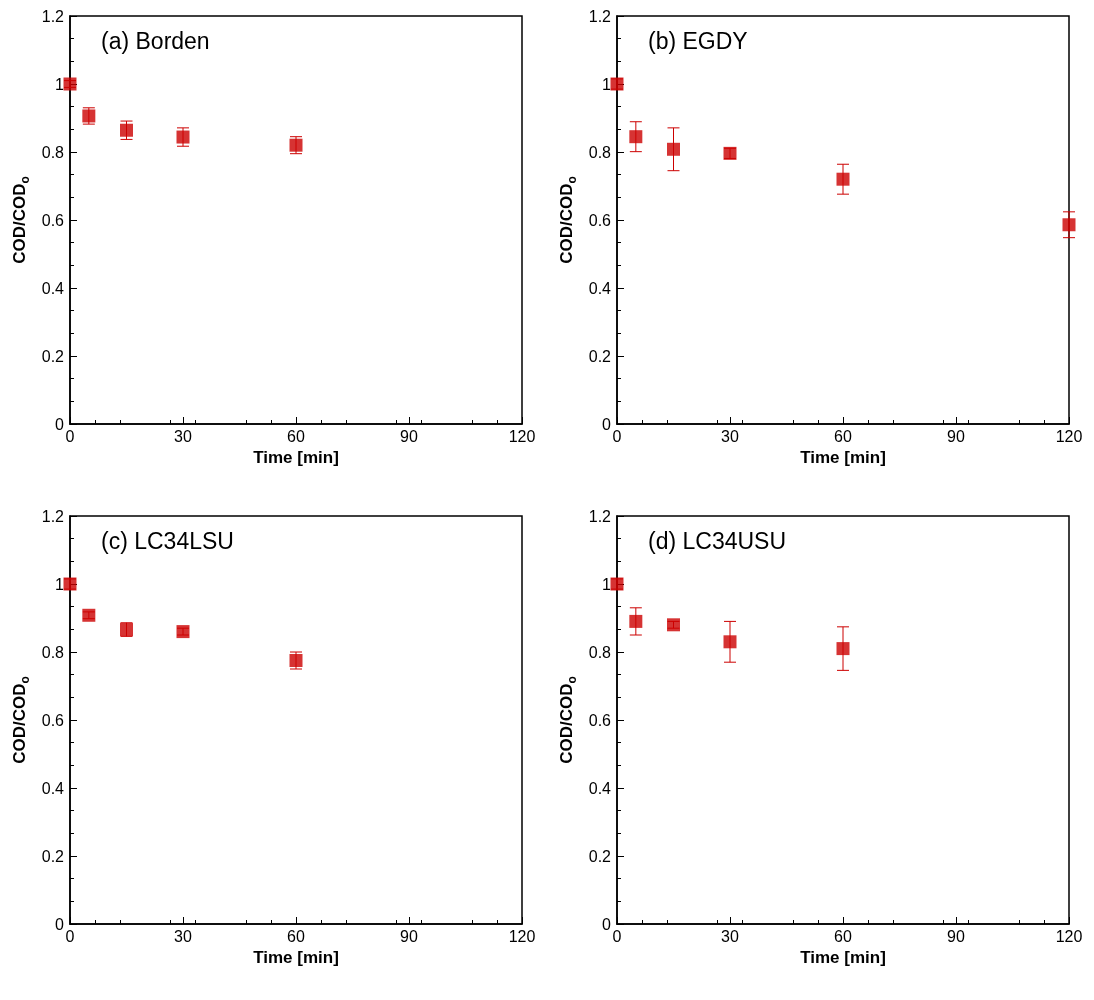  Describe the element at coordinates (155, 40) in the screenshot. I see `text: (a) Borden` at that location.